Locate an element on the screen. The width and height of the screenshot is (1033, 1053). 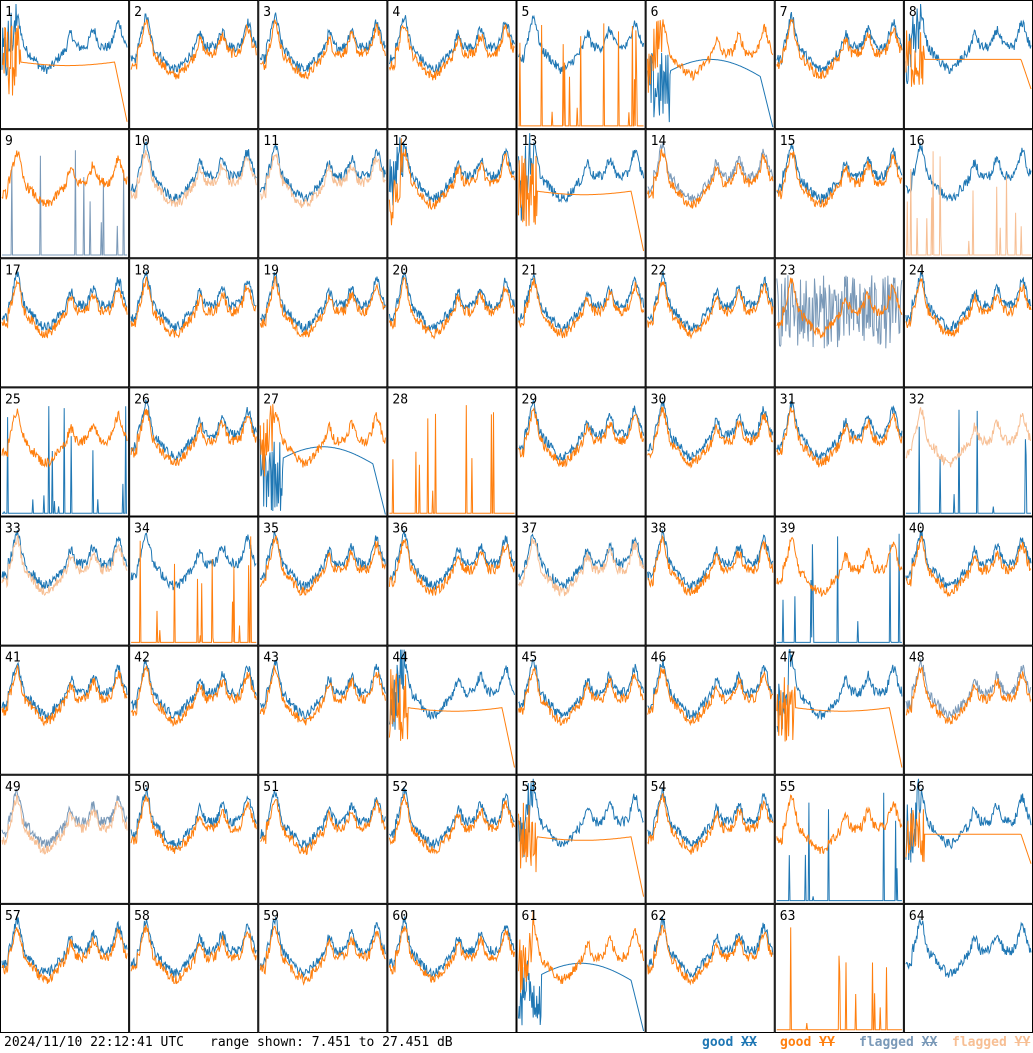
panel-14: 14 is located at coordinates (710, 194).